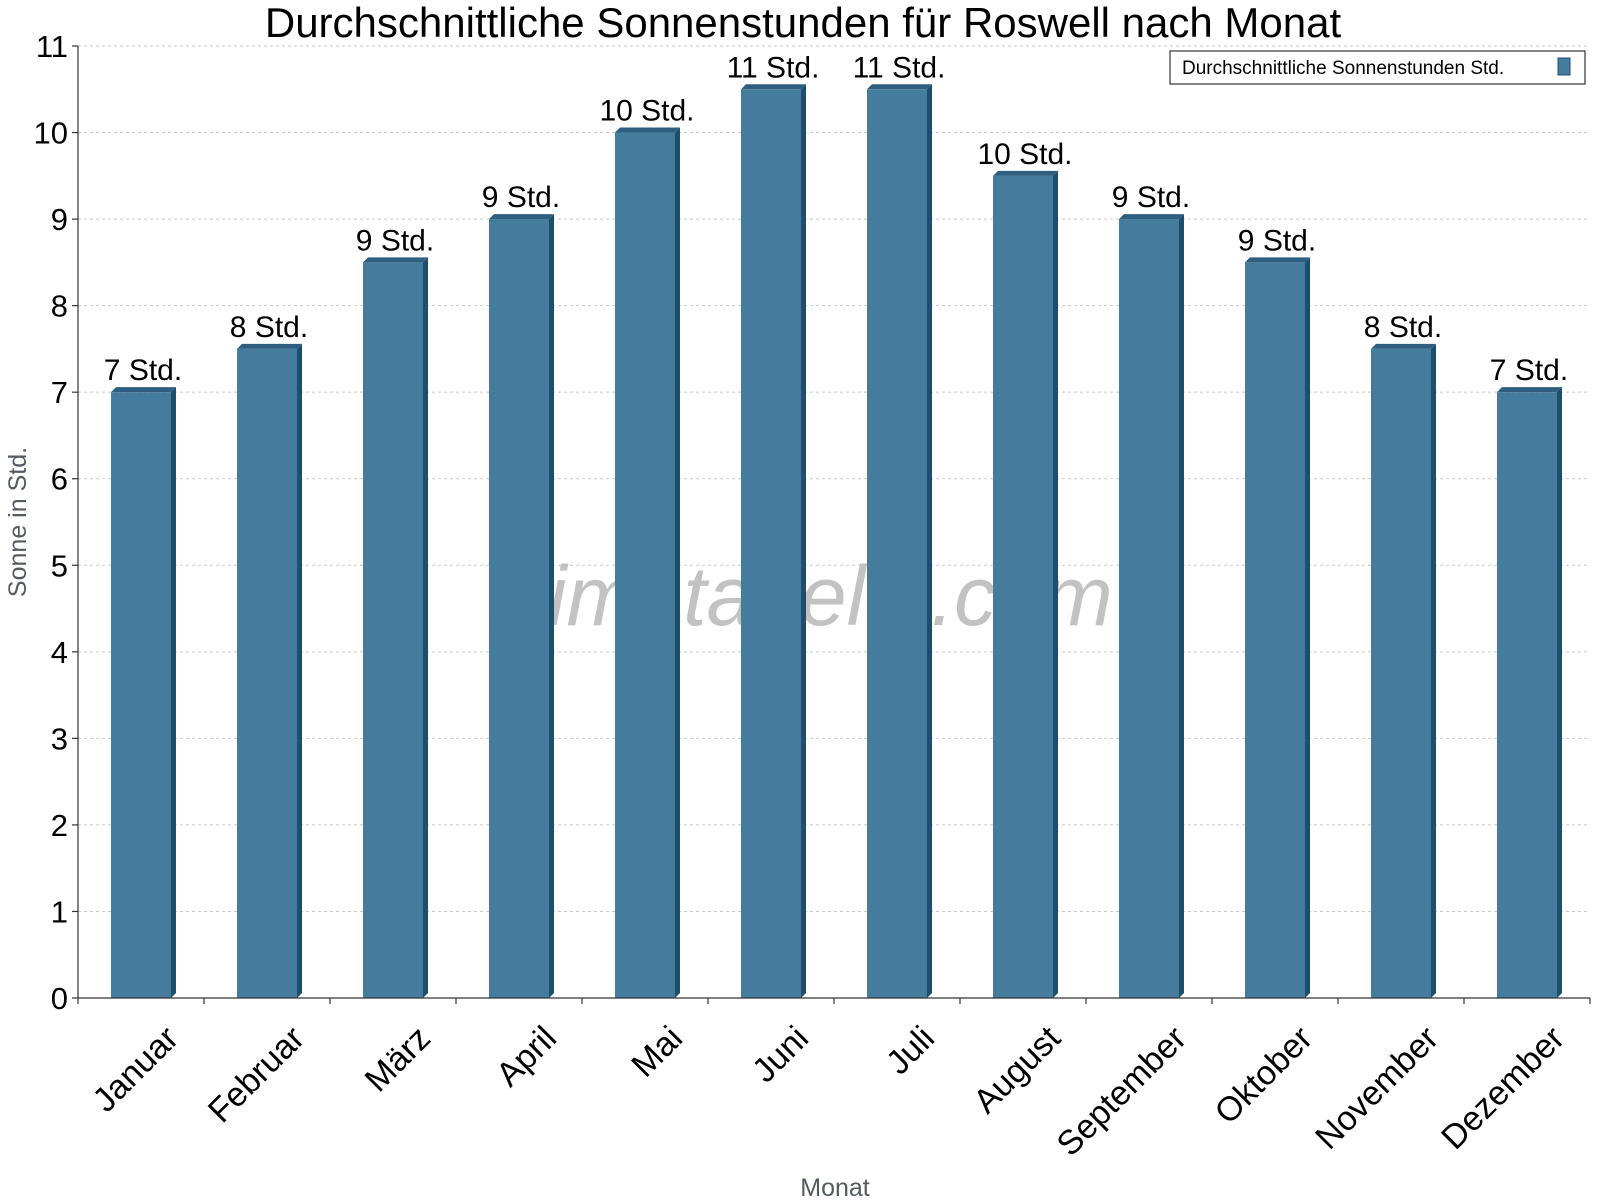  I want to click on y-tick-label: 11, so click(52, 46).